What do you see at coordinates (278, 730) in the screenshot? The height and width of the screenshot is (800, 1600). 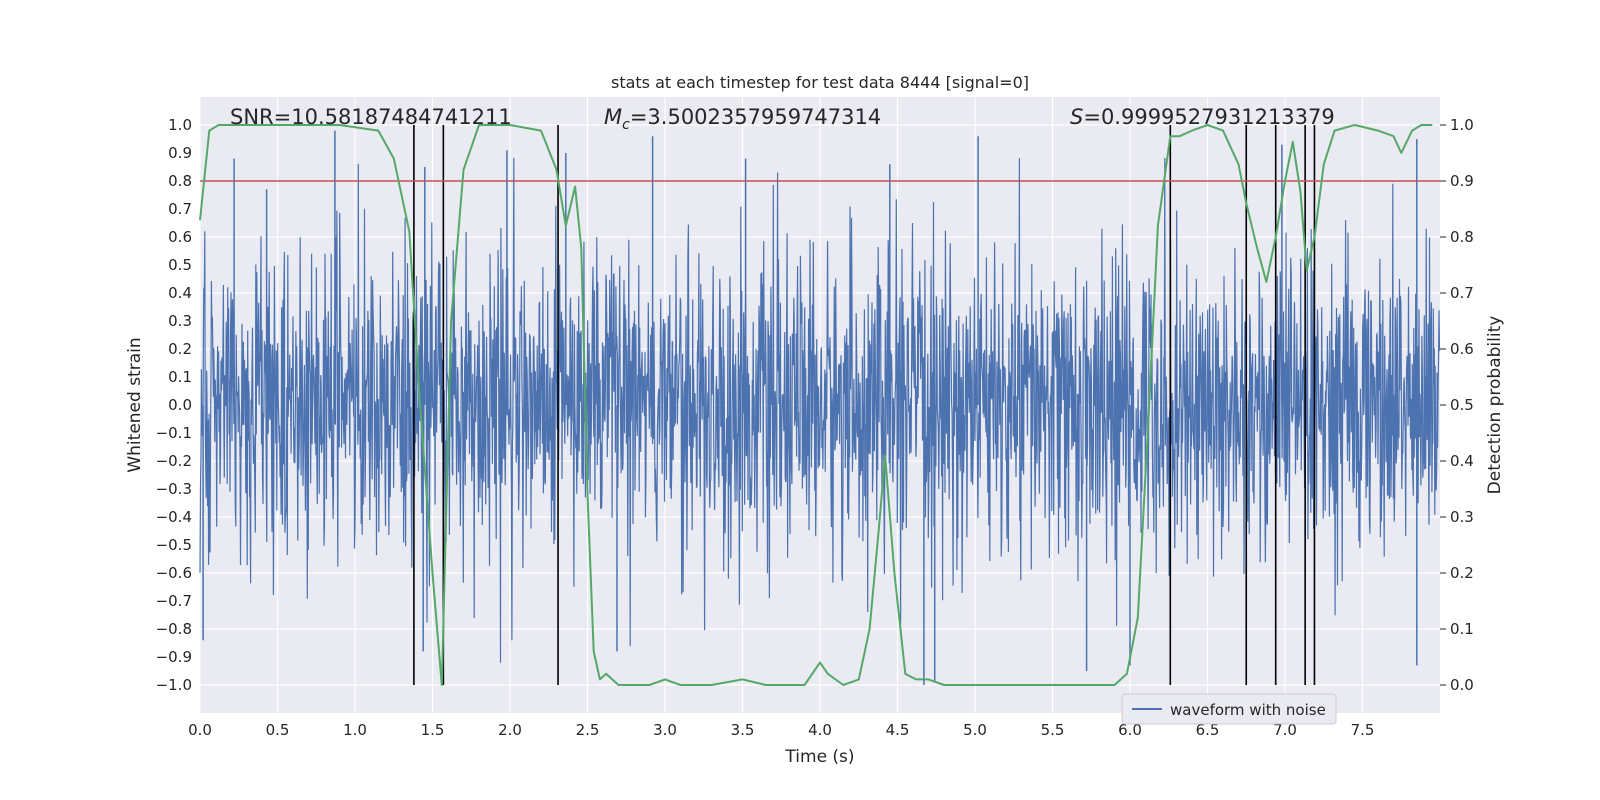 I see `x-tick-label: 0.5` at bounding box center [278, 730].